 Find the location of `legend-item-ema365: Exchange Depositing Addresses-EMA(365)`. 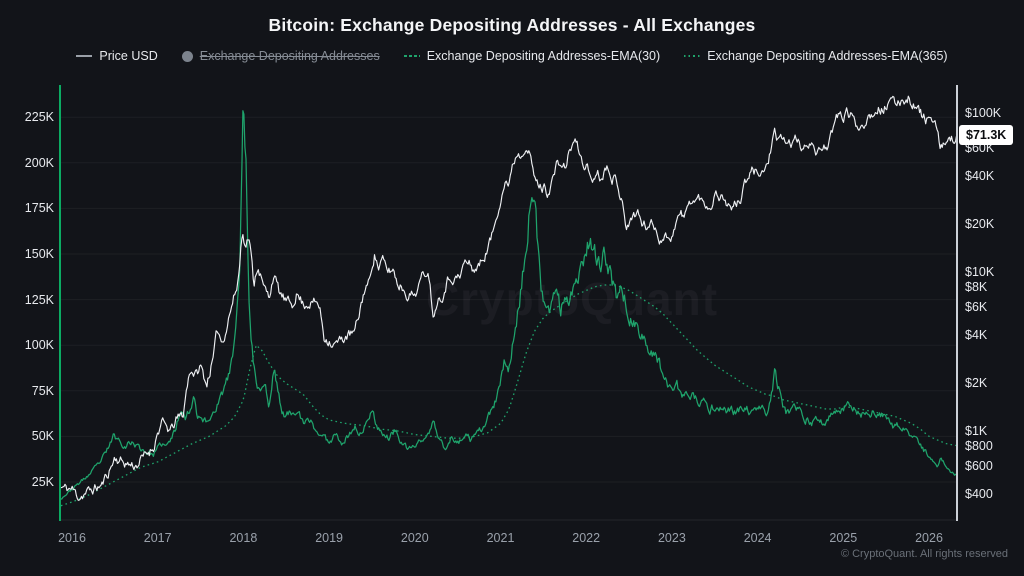

legend-item-ema365: Exchange Depositing Addresses-EMA(365) is located at coordinates (816, 56).